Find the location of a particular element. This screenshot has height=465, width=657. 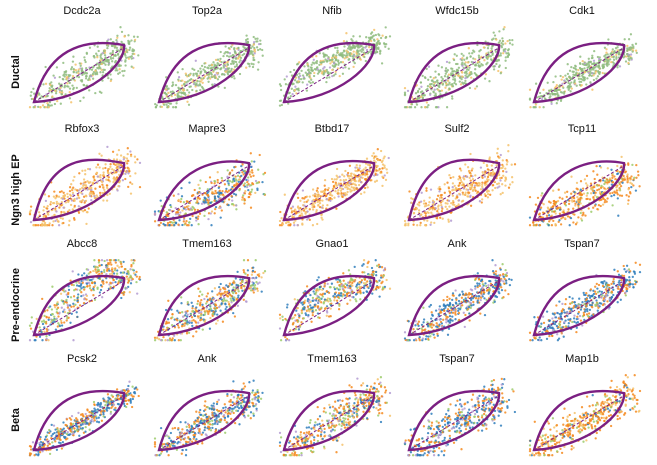

phase-panel: Cdk1 is located at coordinates (583, 57).